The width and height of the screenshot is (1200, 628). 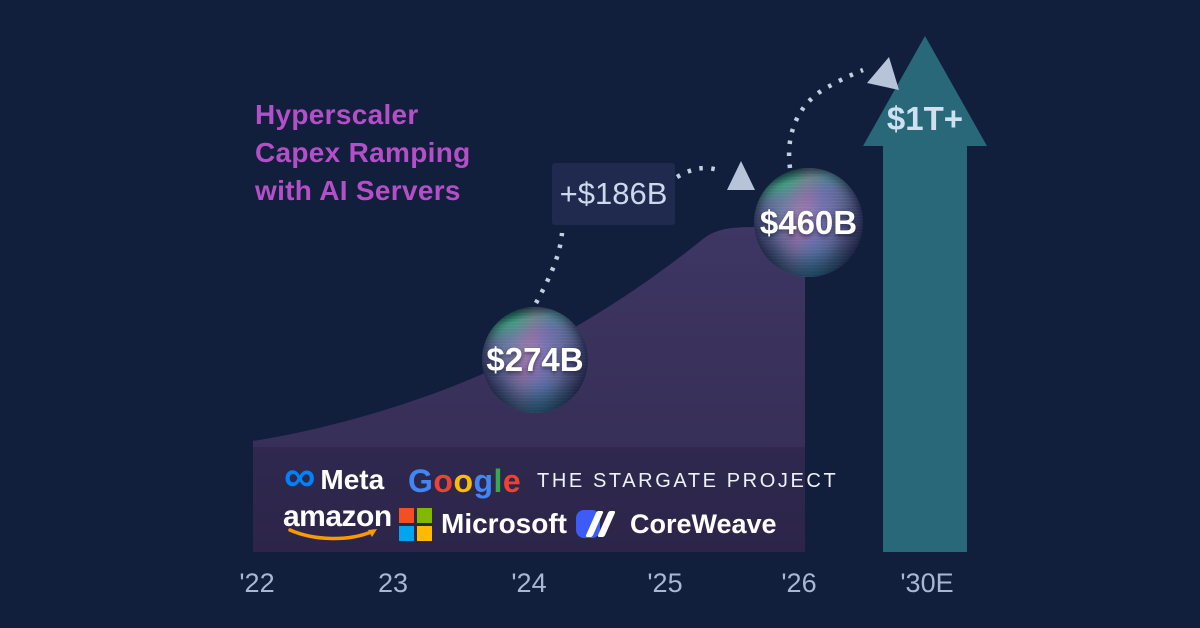 I want to click on delta-annotation-label: +$186B, so click(x=613, y=193).